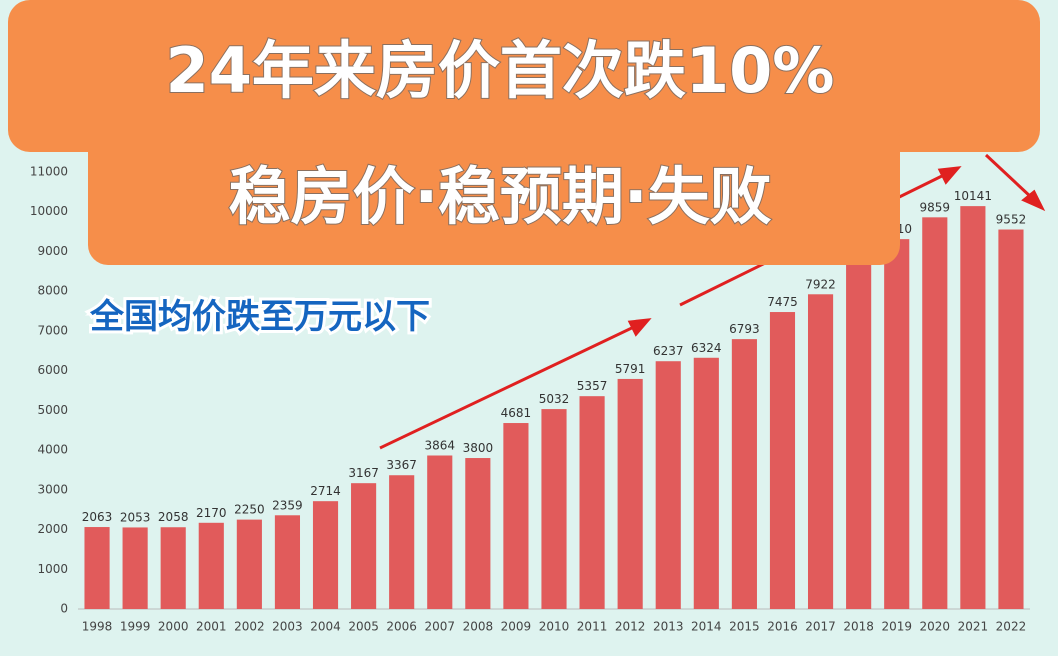 The width and height of the screenshot is (1058, 656). I want to click on y-tick-label: 8000, so click(52, 291).